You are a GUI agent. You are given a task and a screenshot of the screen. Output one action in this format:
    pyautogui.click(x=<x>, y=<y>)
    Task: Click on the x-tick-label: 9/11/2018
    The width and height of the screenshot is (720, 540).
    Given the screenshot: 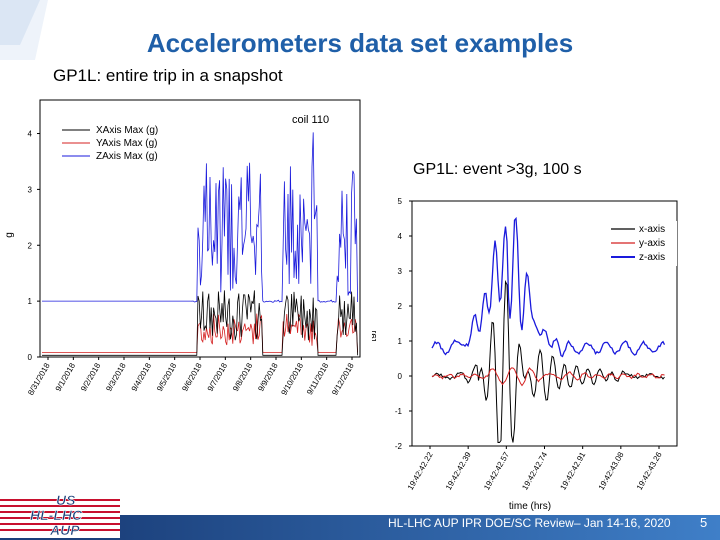 What is the action you would take?
    pyautogui.click(x=318, y=378)
    